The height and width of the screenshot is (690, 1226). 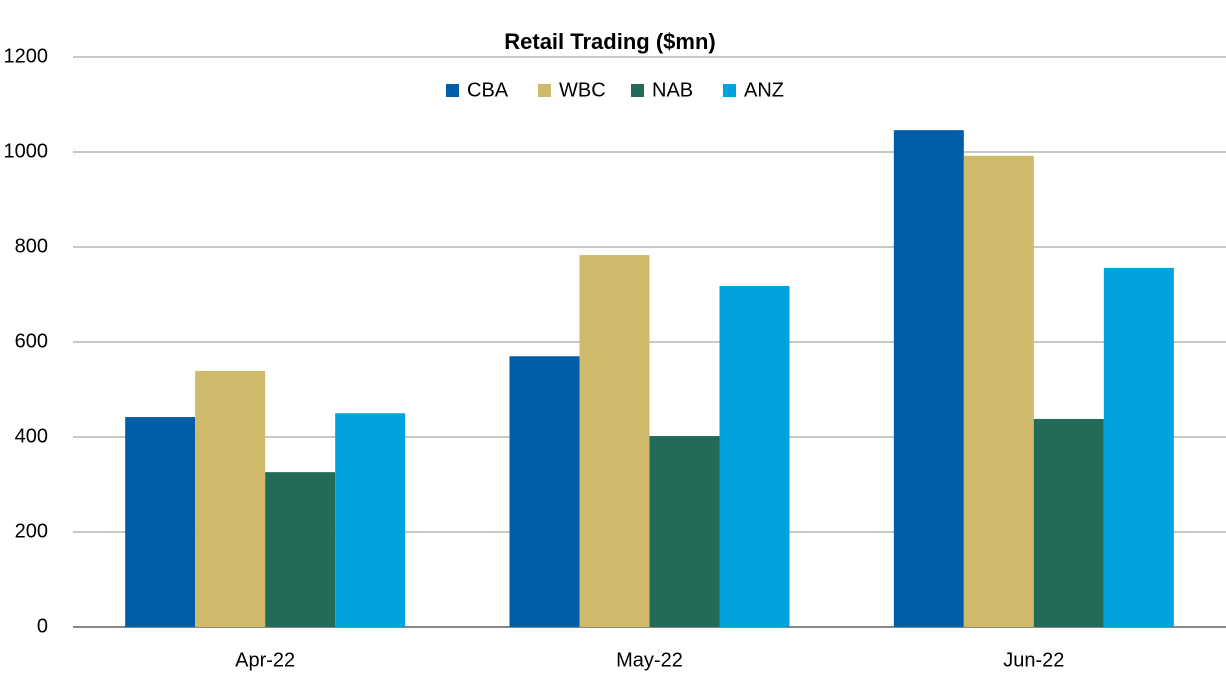 What do you see at coordinates (26, 151) in the screenshot?
I see `y-tick-label: 1000` at bounding box center [26, 151].